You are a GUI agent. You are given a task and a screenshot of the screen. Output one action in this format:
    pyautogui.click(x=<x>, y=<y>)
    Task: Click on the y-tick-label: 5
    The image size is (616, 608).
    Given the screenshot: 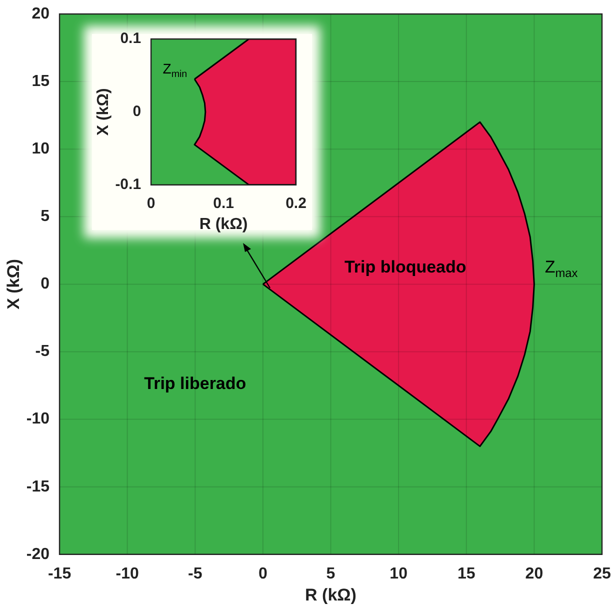 What is the action you would take?
    pyautogui.click(x=45, y=217)
    